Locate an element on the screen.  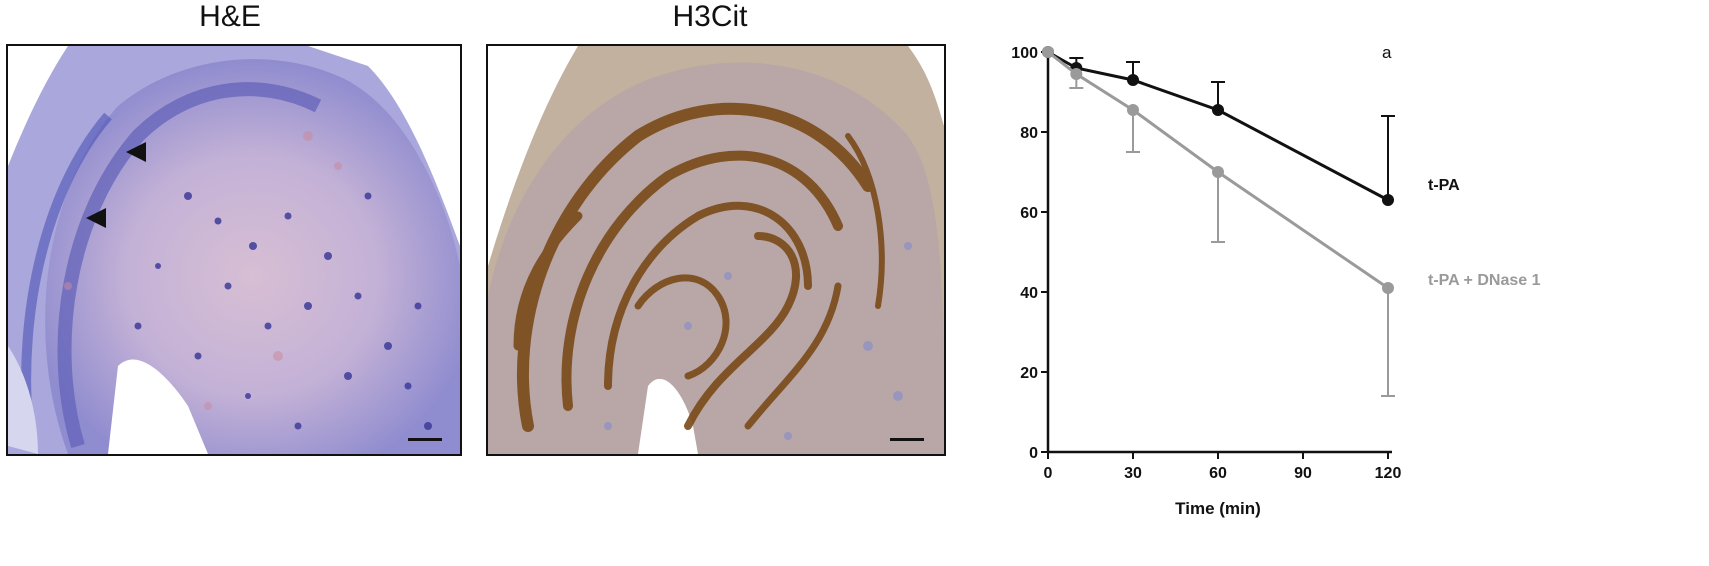
panel-title-h3cit: H3Cit is located at coordinates (710, 16).